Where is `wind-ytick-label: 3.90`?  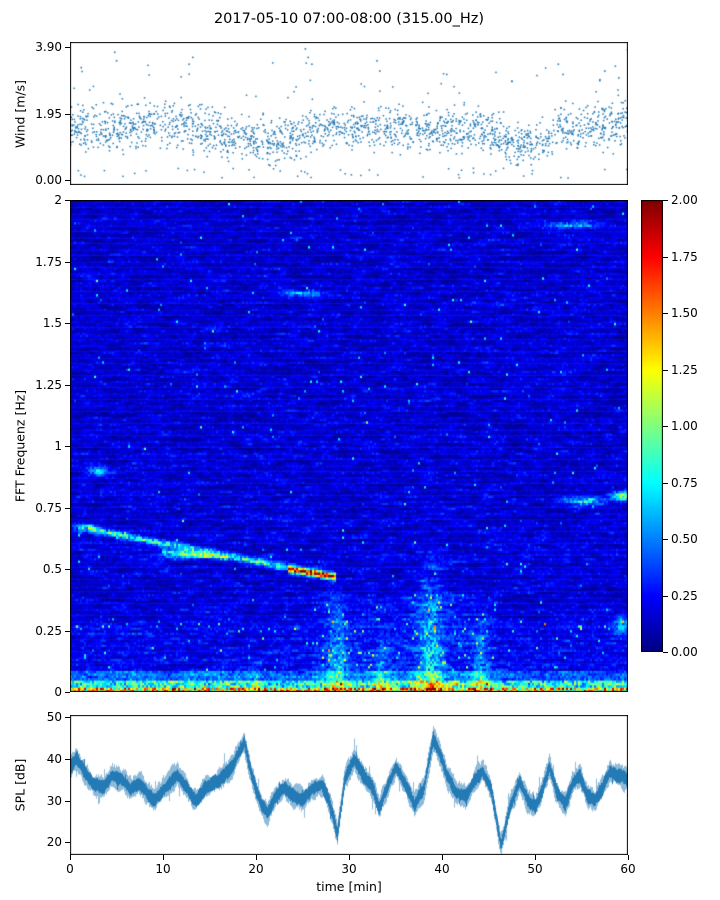 wind-ytick-label: 3.90 is located at coordinates (48, 47).